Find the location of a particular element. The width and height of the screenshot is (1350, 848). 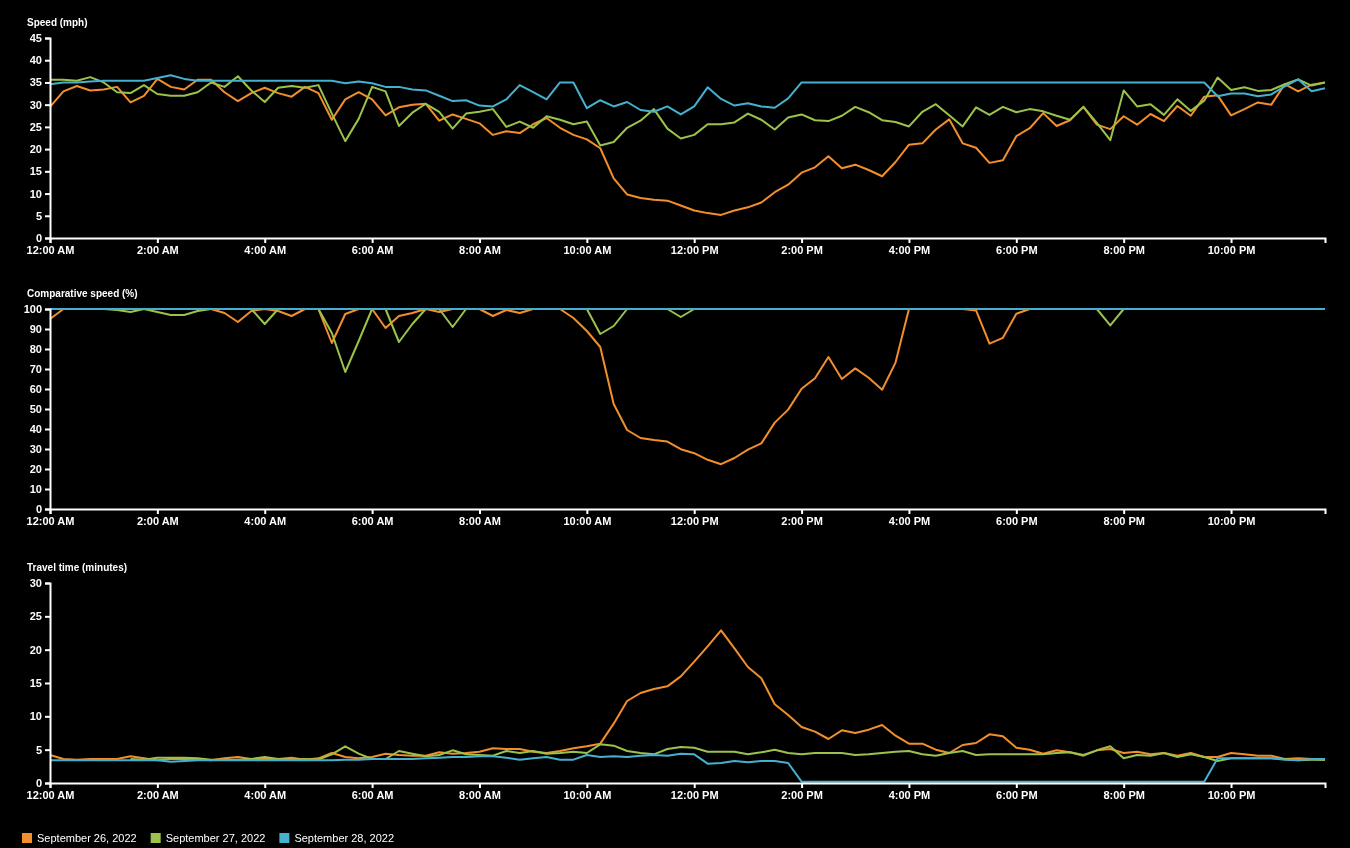

y-tick-label: 45 is located at coordinates (35, 38).